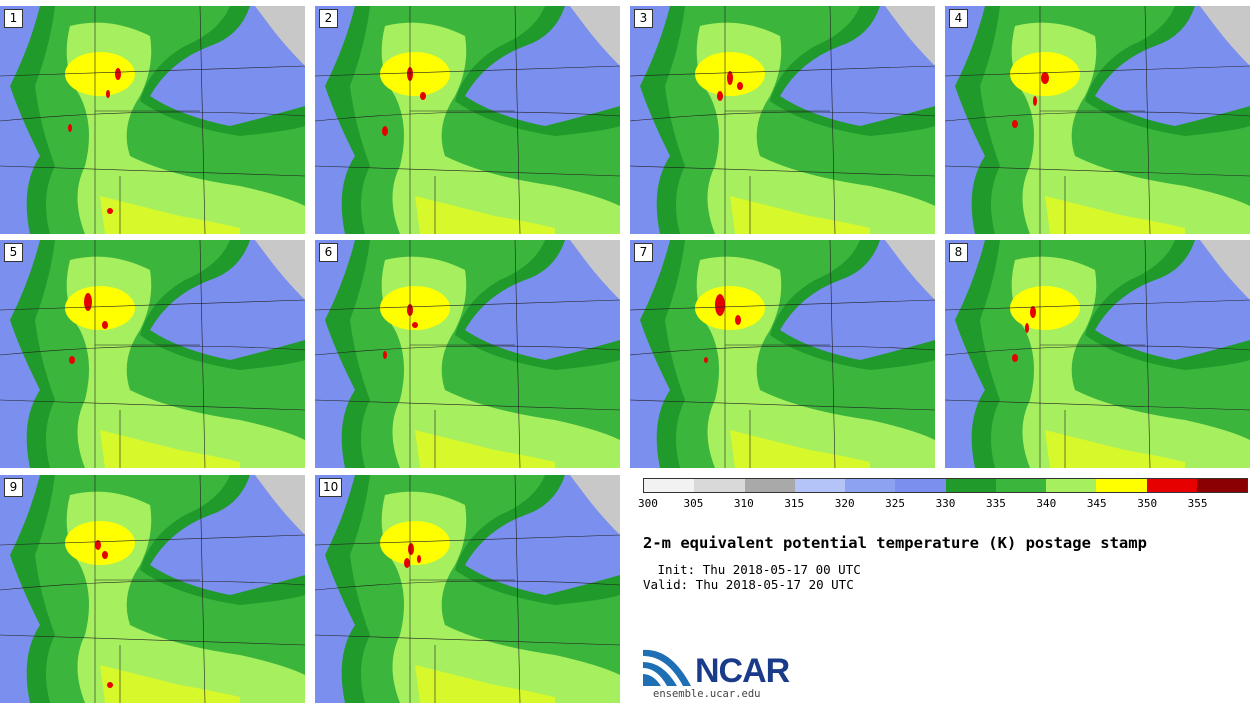 The height and width of the screenshot is (703, 1260). What do you see at coordinates (643, 18) in the screenshot?
I see `member-number: 3` at bounding box center [643, 18].